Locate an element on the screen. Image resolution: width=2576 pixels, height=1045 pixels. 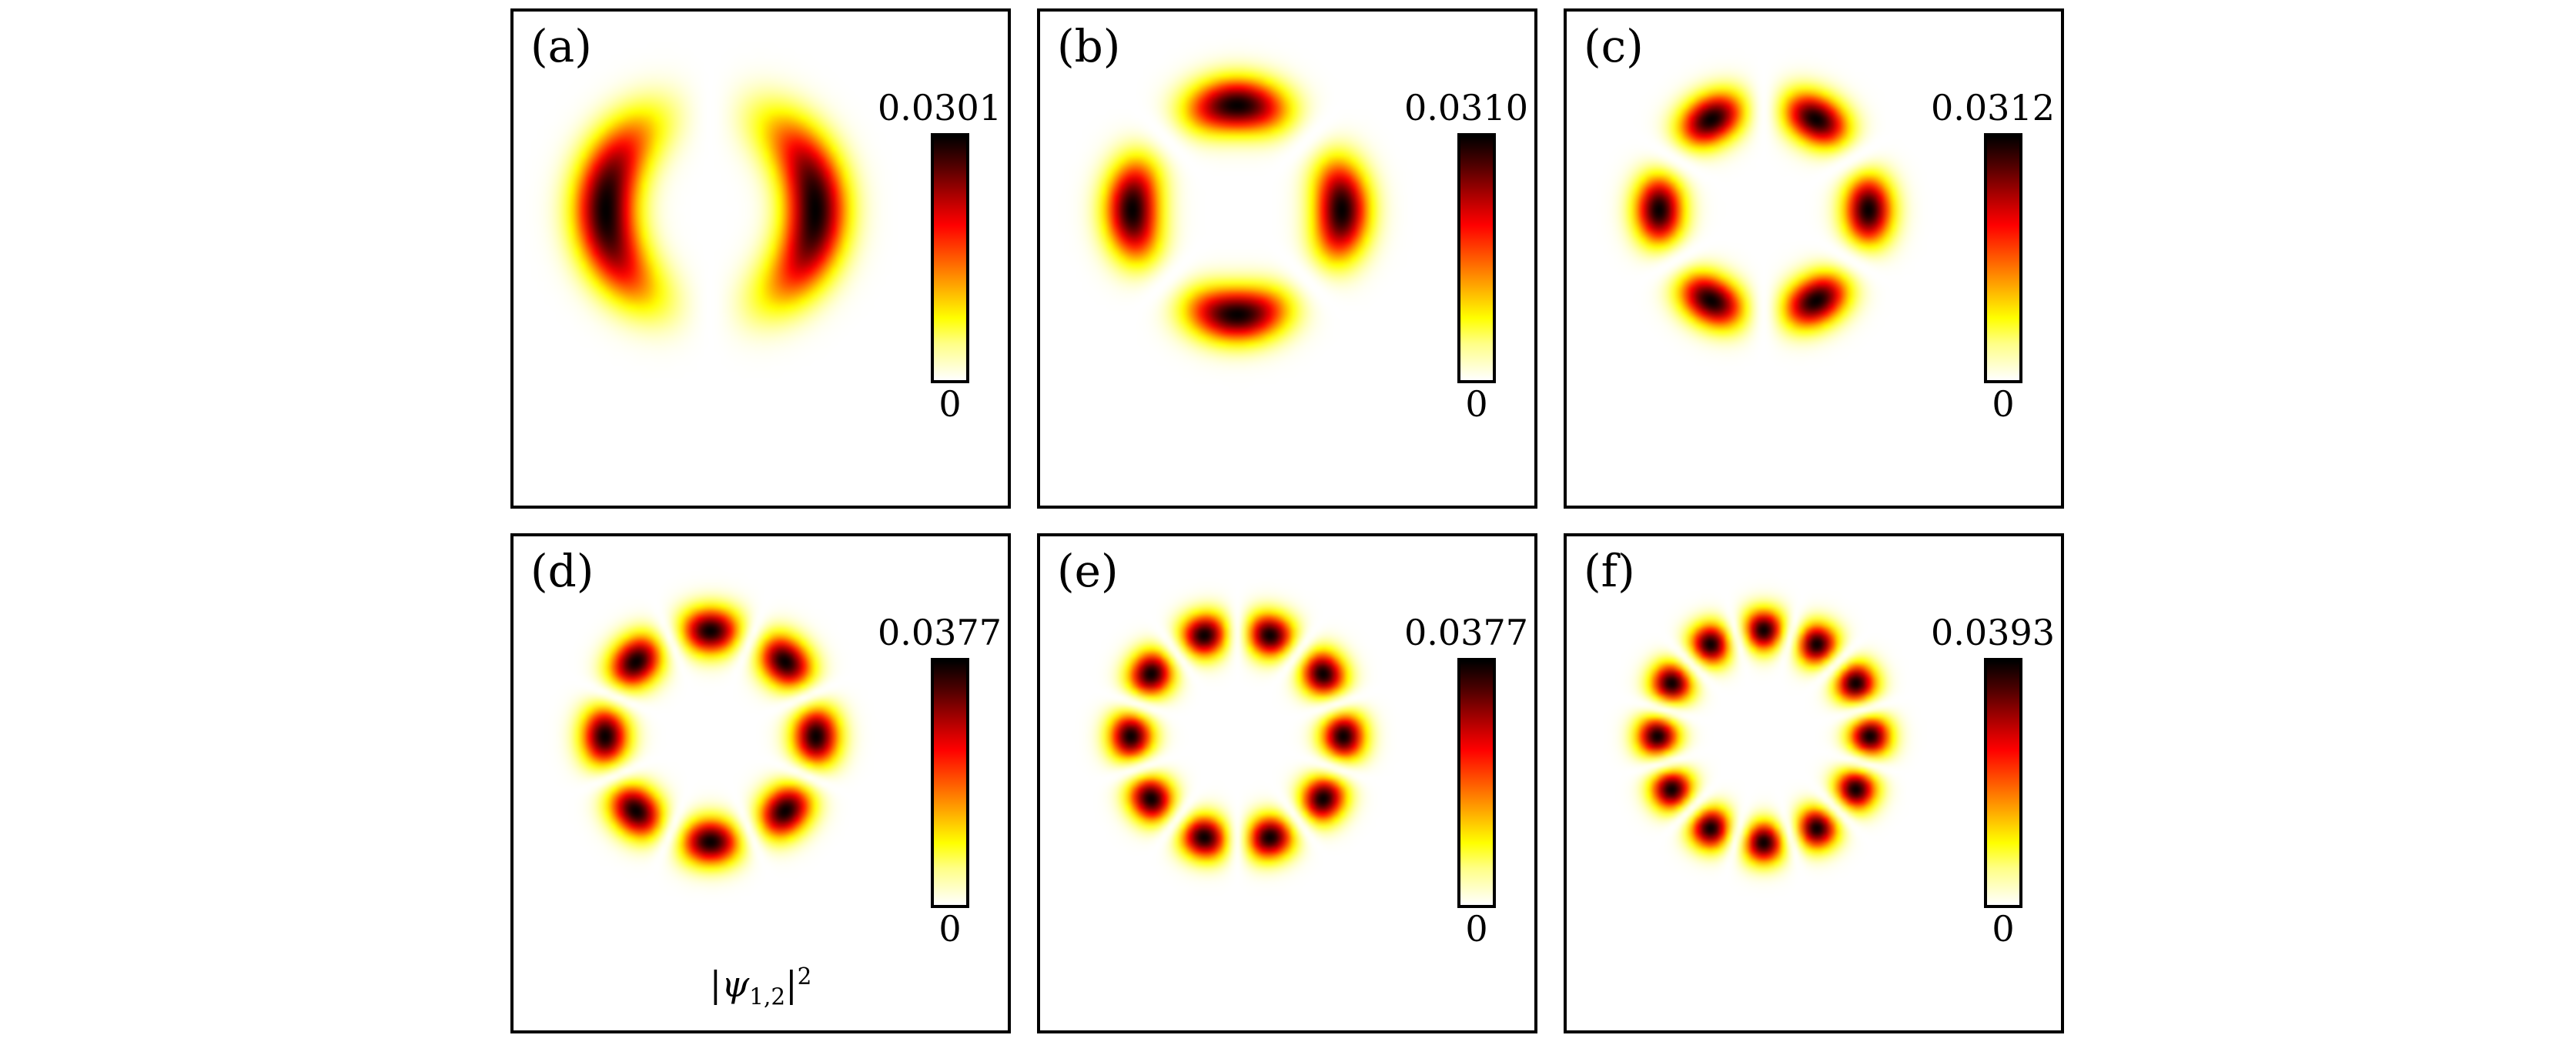
panel-a: (a) 0.0301 0 is located at coordinates (761, 258).